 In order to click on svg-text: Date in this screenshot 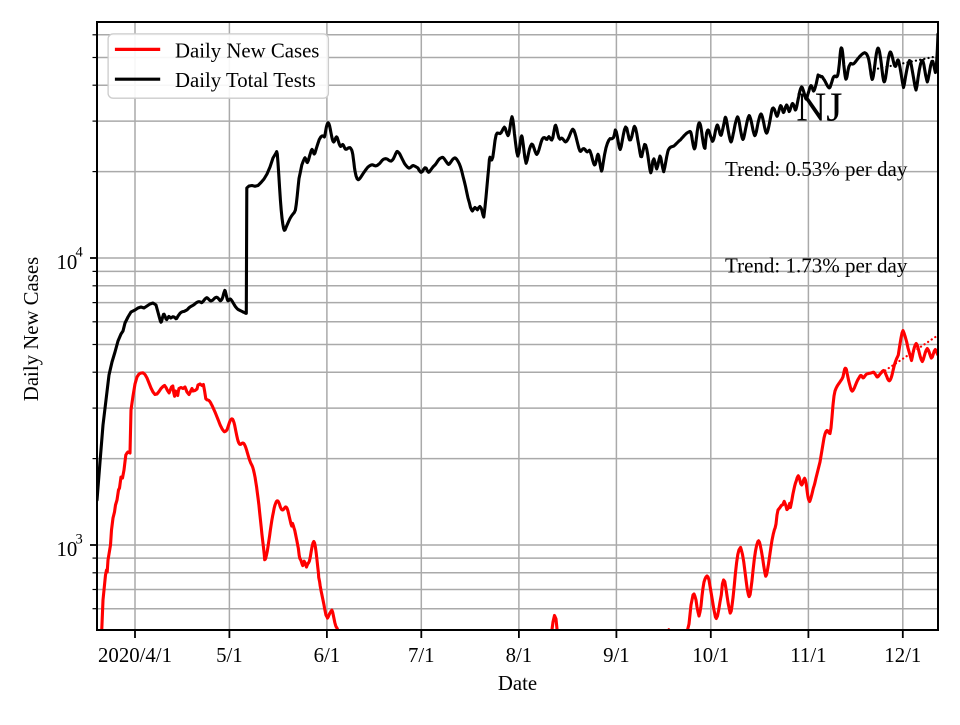, I will do `click(517, 683)`.